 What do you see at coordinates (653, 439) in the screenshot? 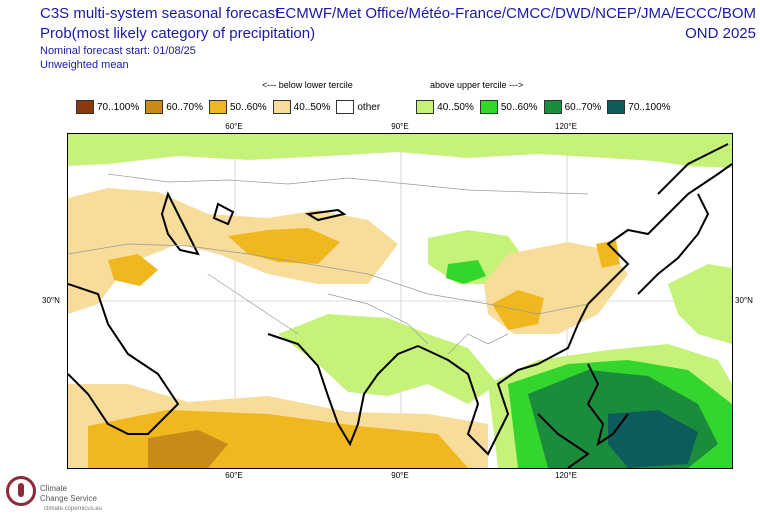
I see `region-above-70-maritime` at bounding box center [653, 439].